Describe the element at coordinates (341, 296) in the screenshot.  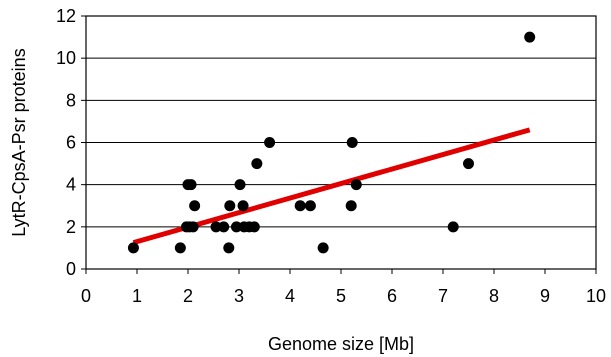
I see `x-tick-label: 5` at that location.